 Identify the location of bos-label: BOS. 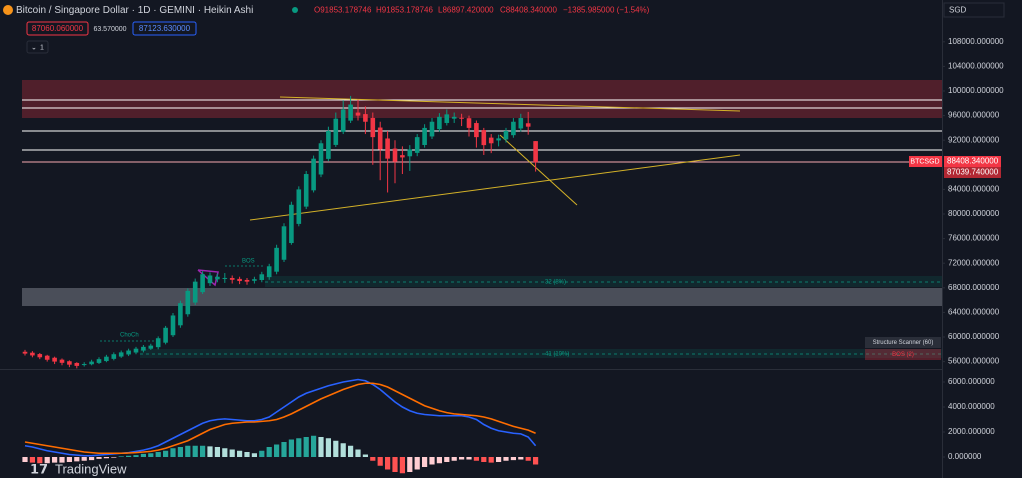
(248, 262).